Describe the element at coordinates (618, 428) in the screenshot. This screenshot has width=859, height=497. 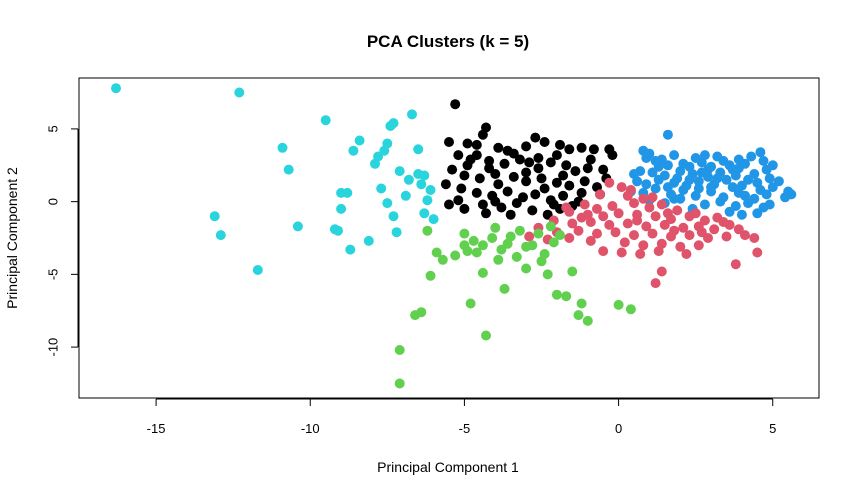
I see `x-tick-label: 0` at that location.